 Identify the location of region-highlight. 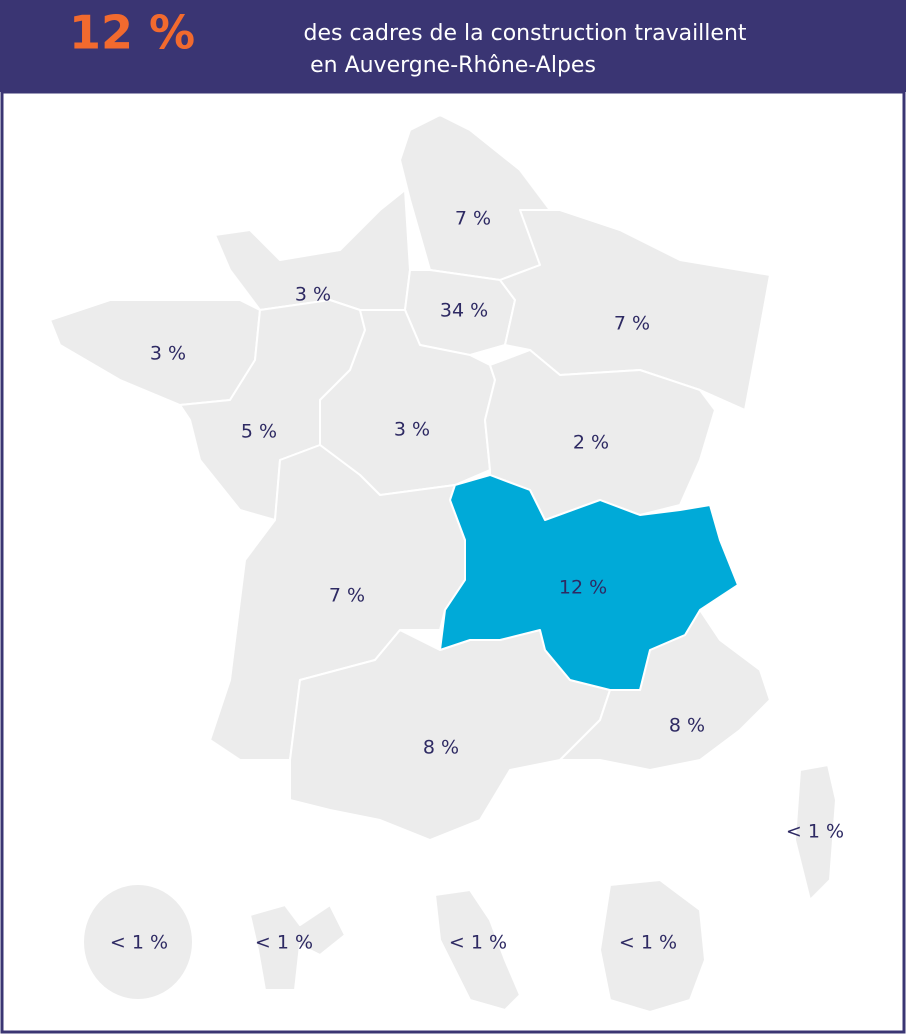
(589, 582).